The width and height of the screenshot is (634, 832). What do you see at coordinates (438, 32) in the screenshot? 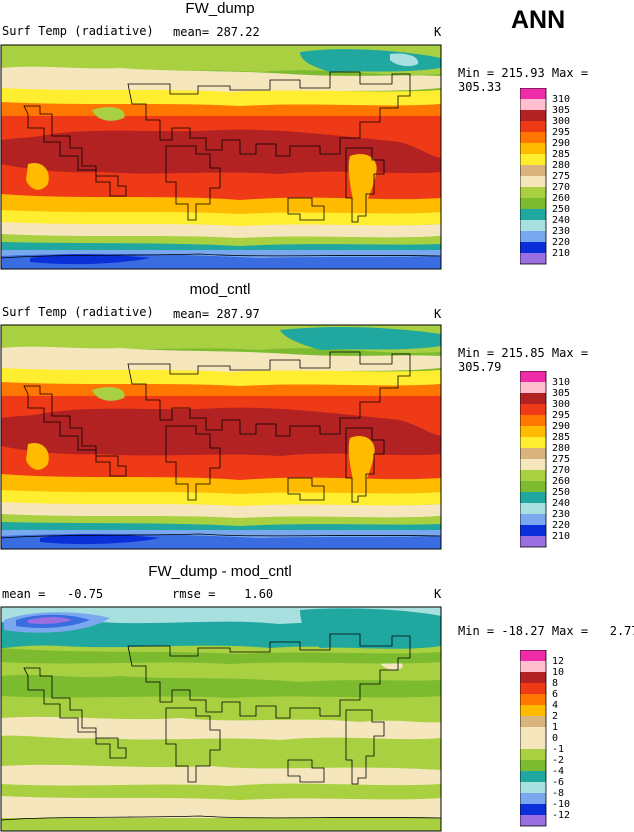
I see `panel-1-units: K` at bounding box center [438, 32].